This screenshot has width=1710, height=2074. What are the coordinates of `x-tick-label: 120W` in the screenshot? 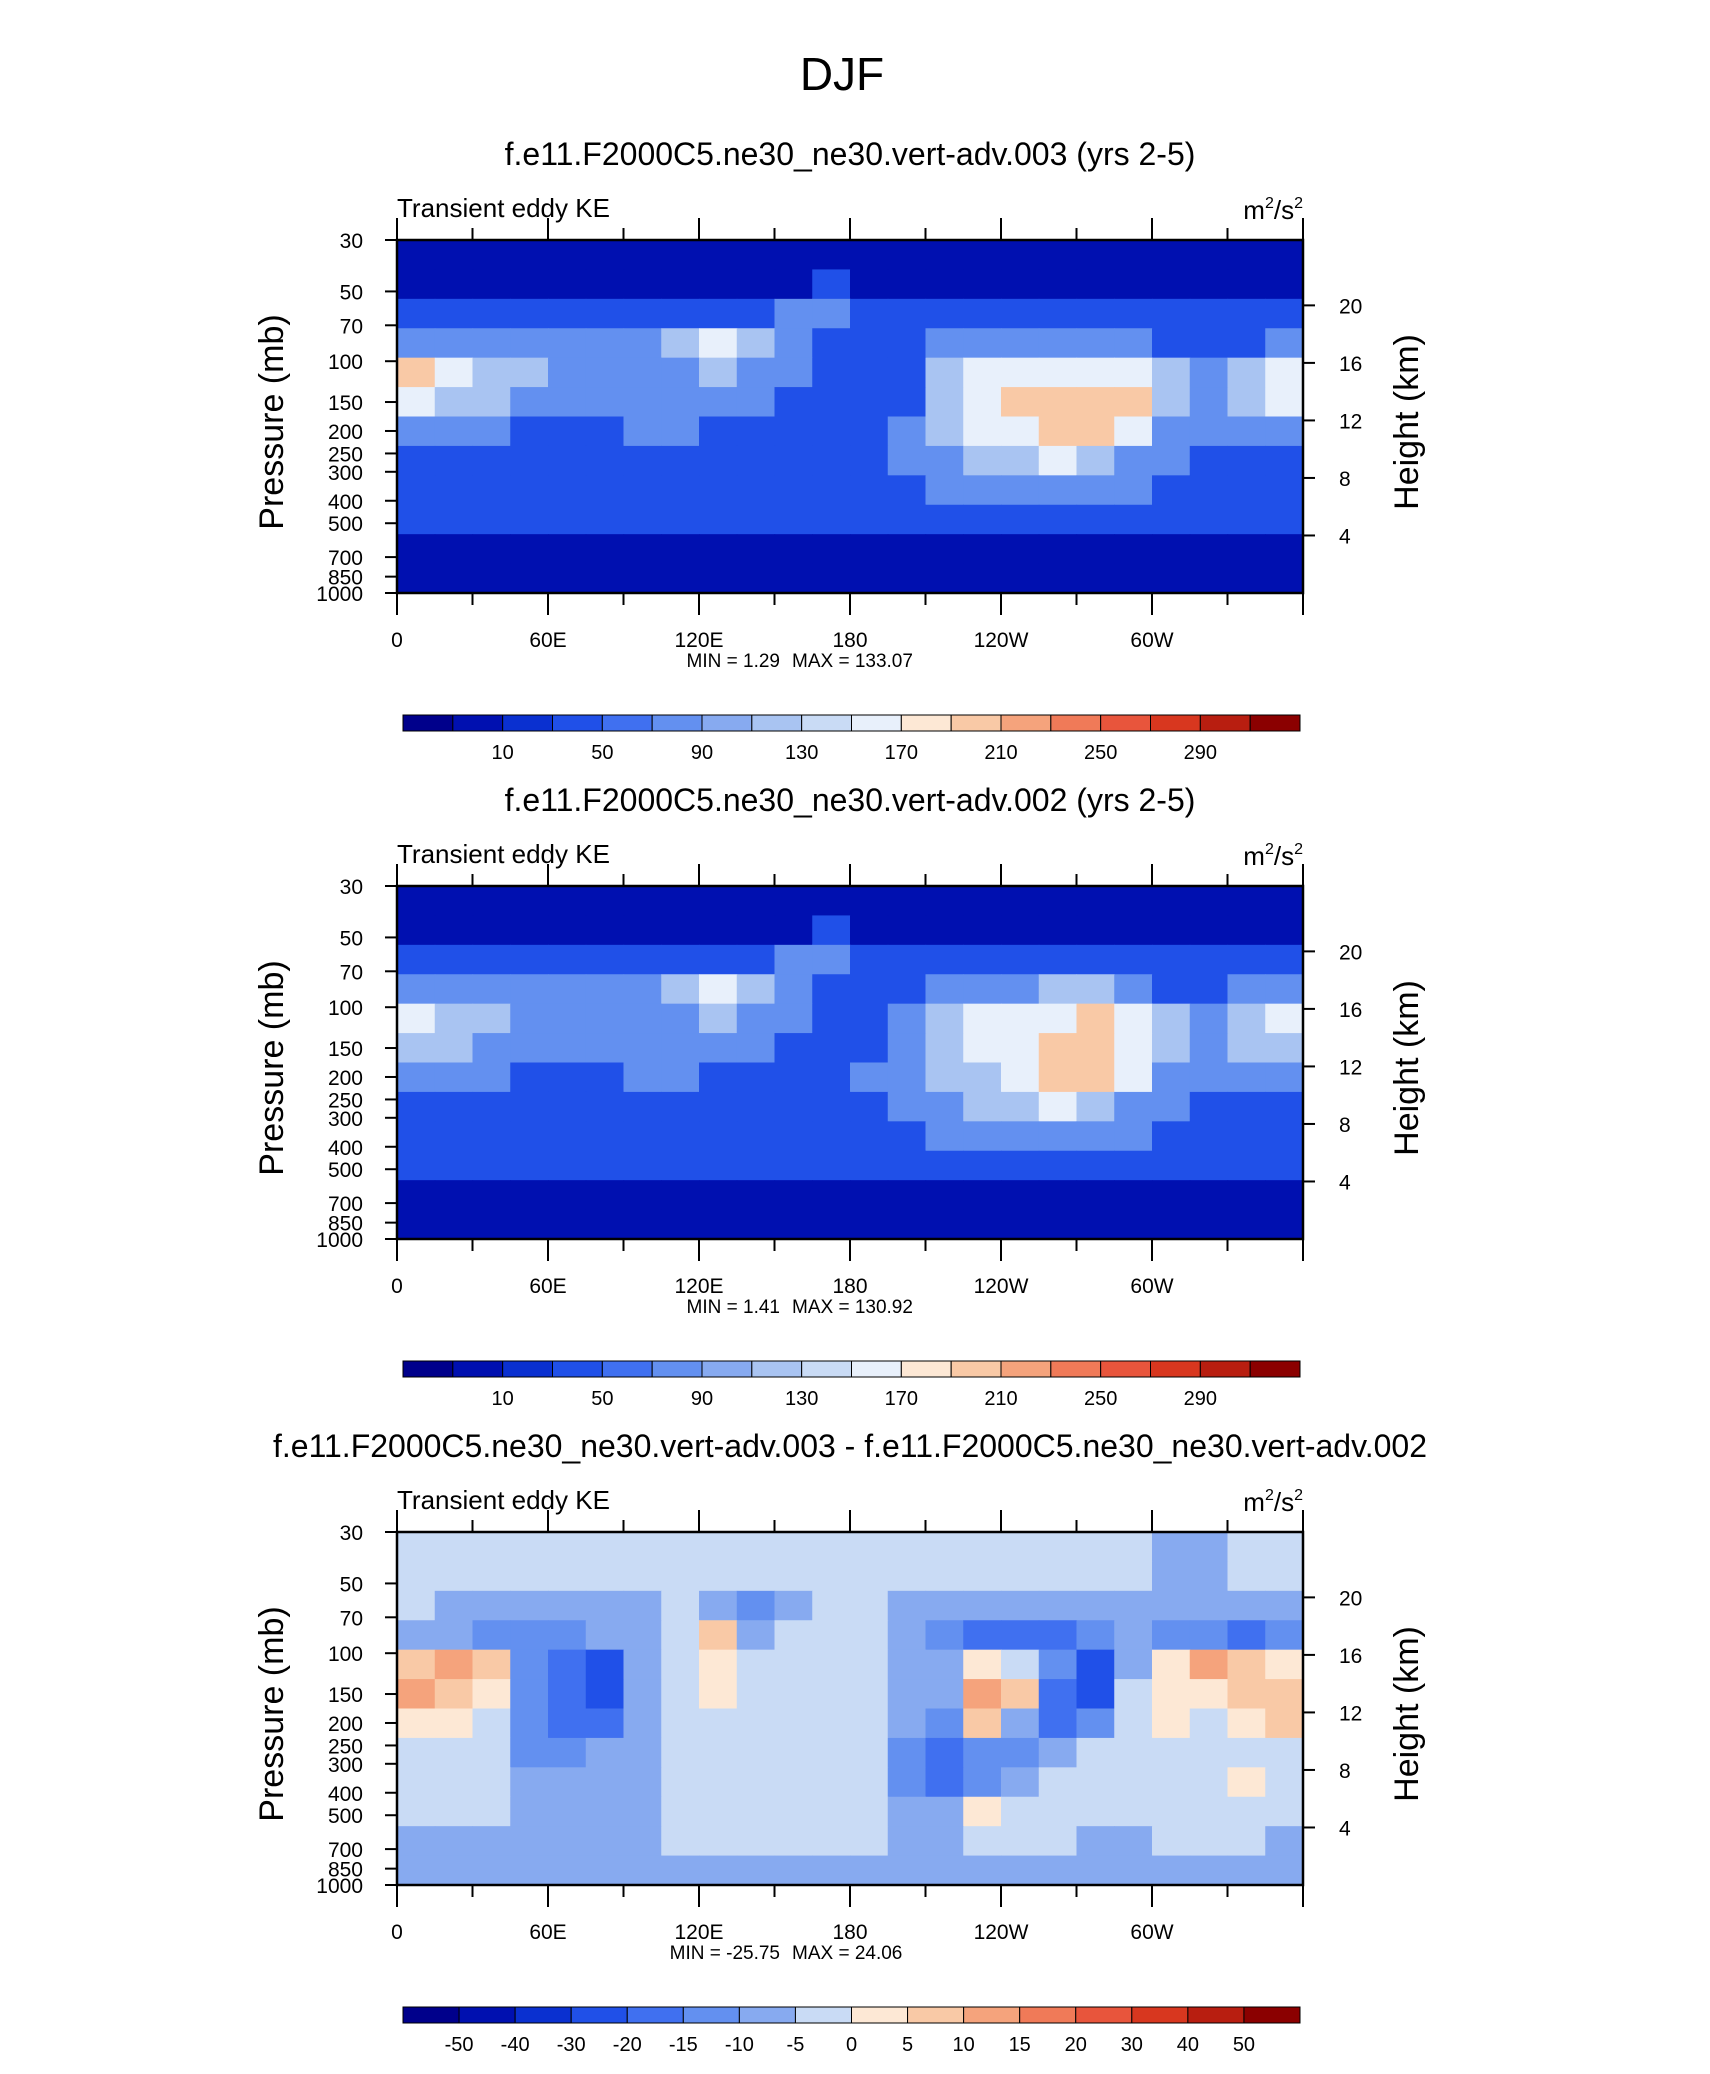 It's located at (1001, 1932).